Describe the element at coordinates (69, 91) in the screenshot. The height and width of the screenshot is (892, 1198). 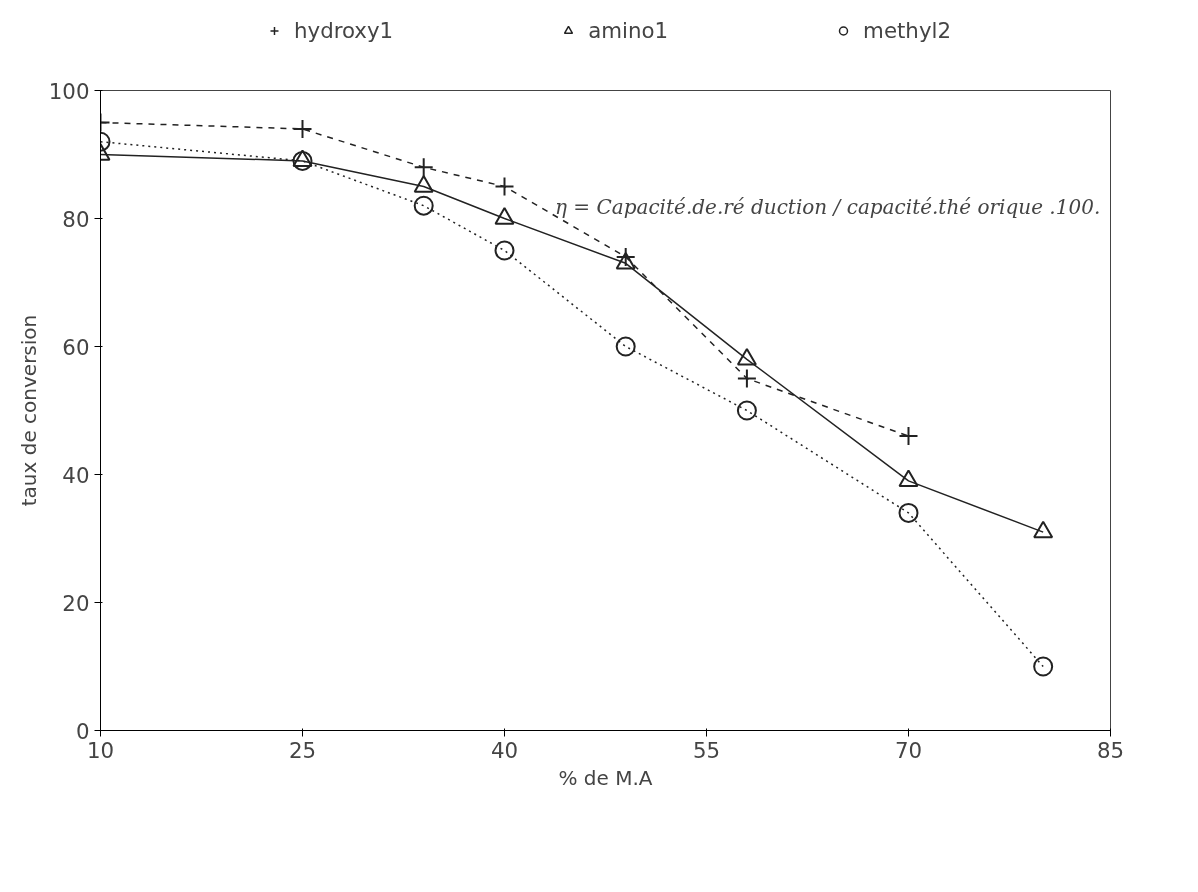
I see `y-tick-label: 100` at that location.